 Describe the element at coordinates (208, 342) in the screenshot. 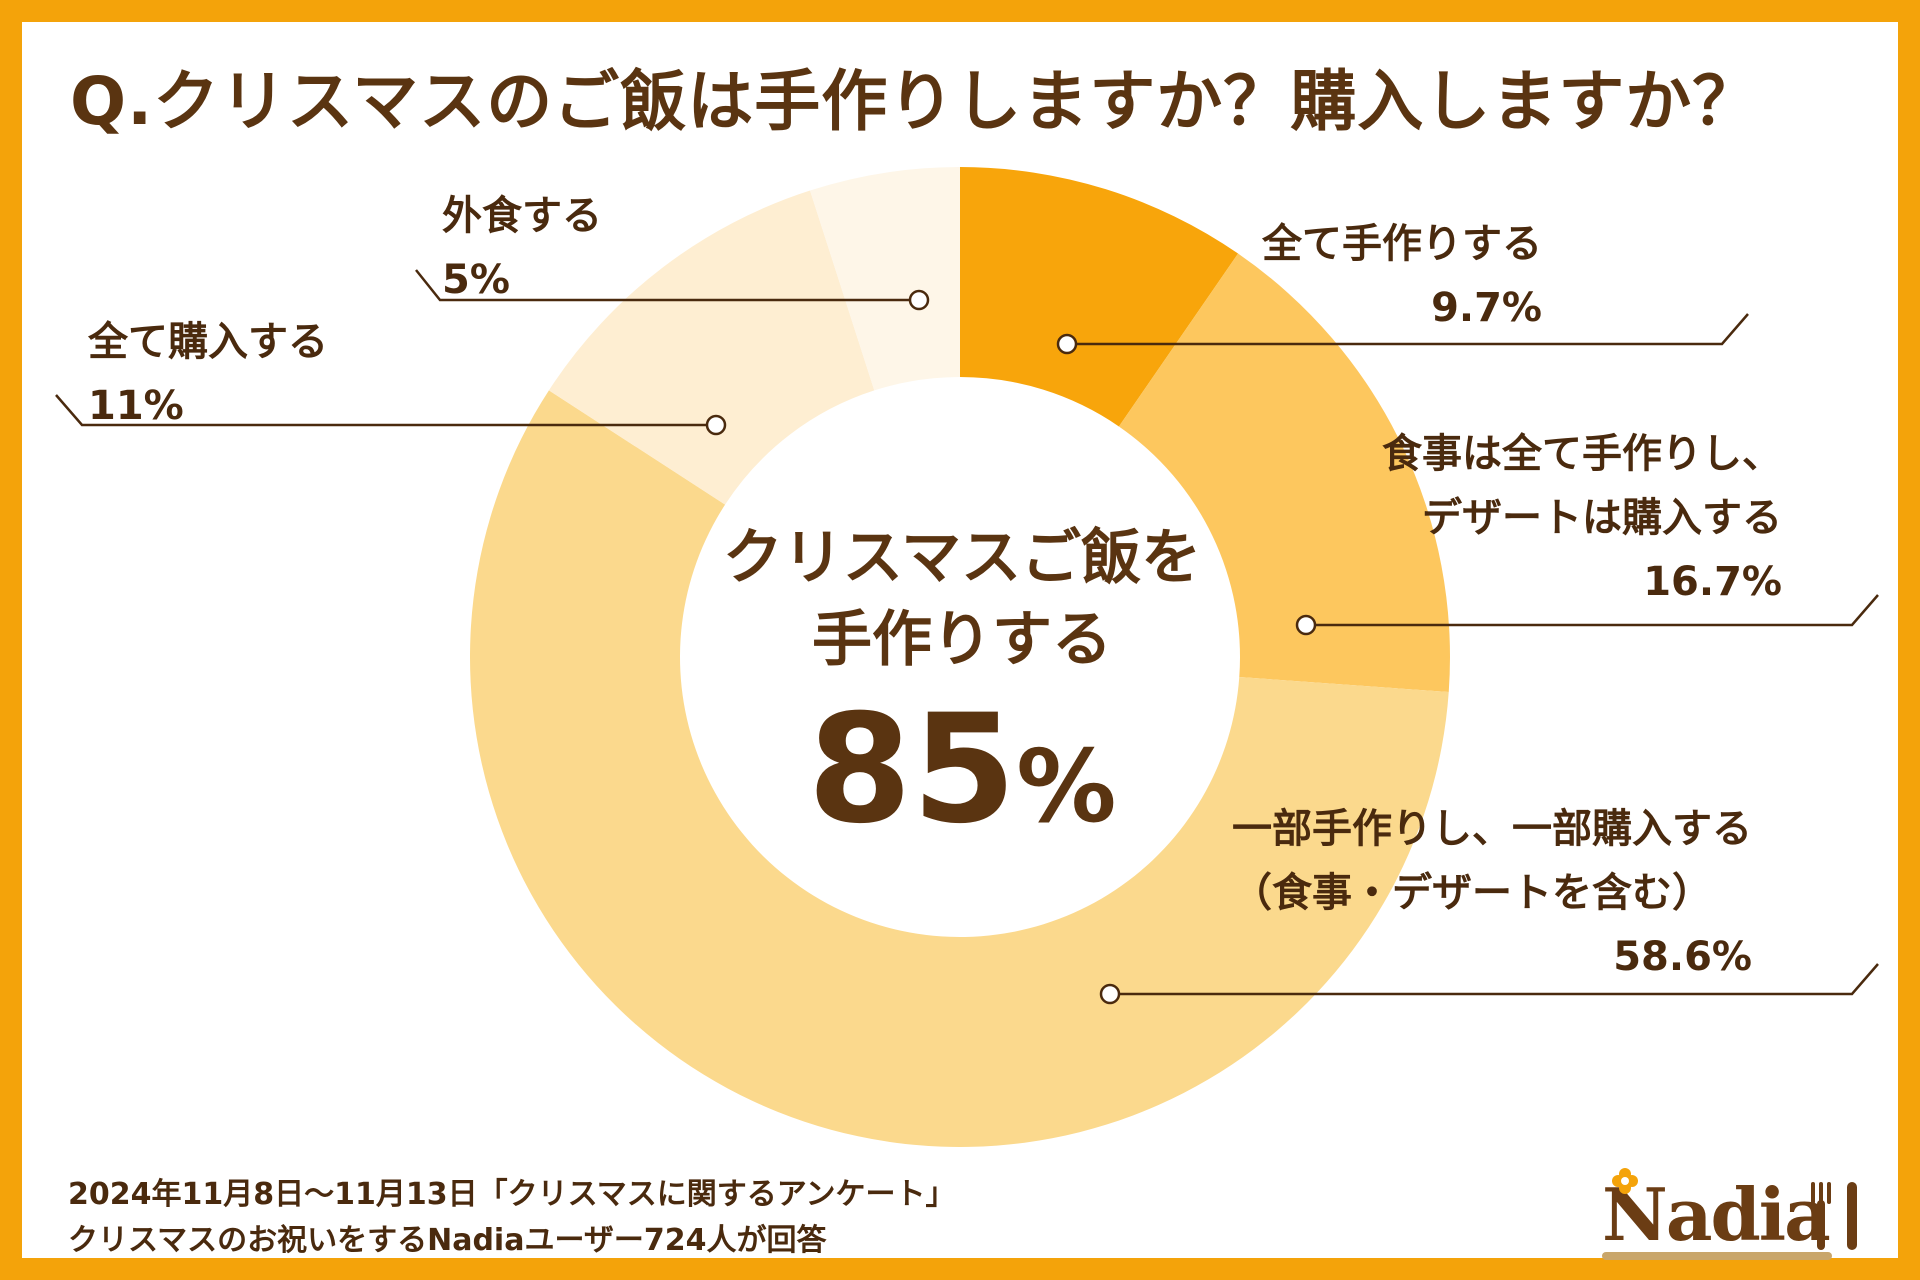

I see `slice-label-text: 全て購入する` at that location.